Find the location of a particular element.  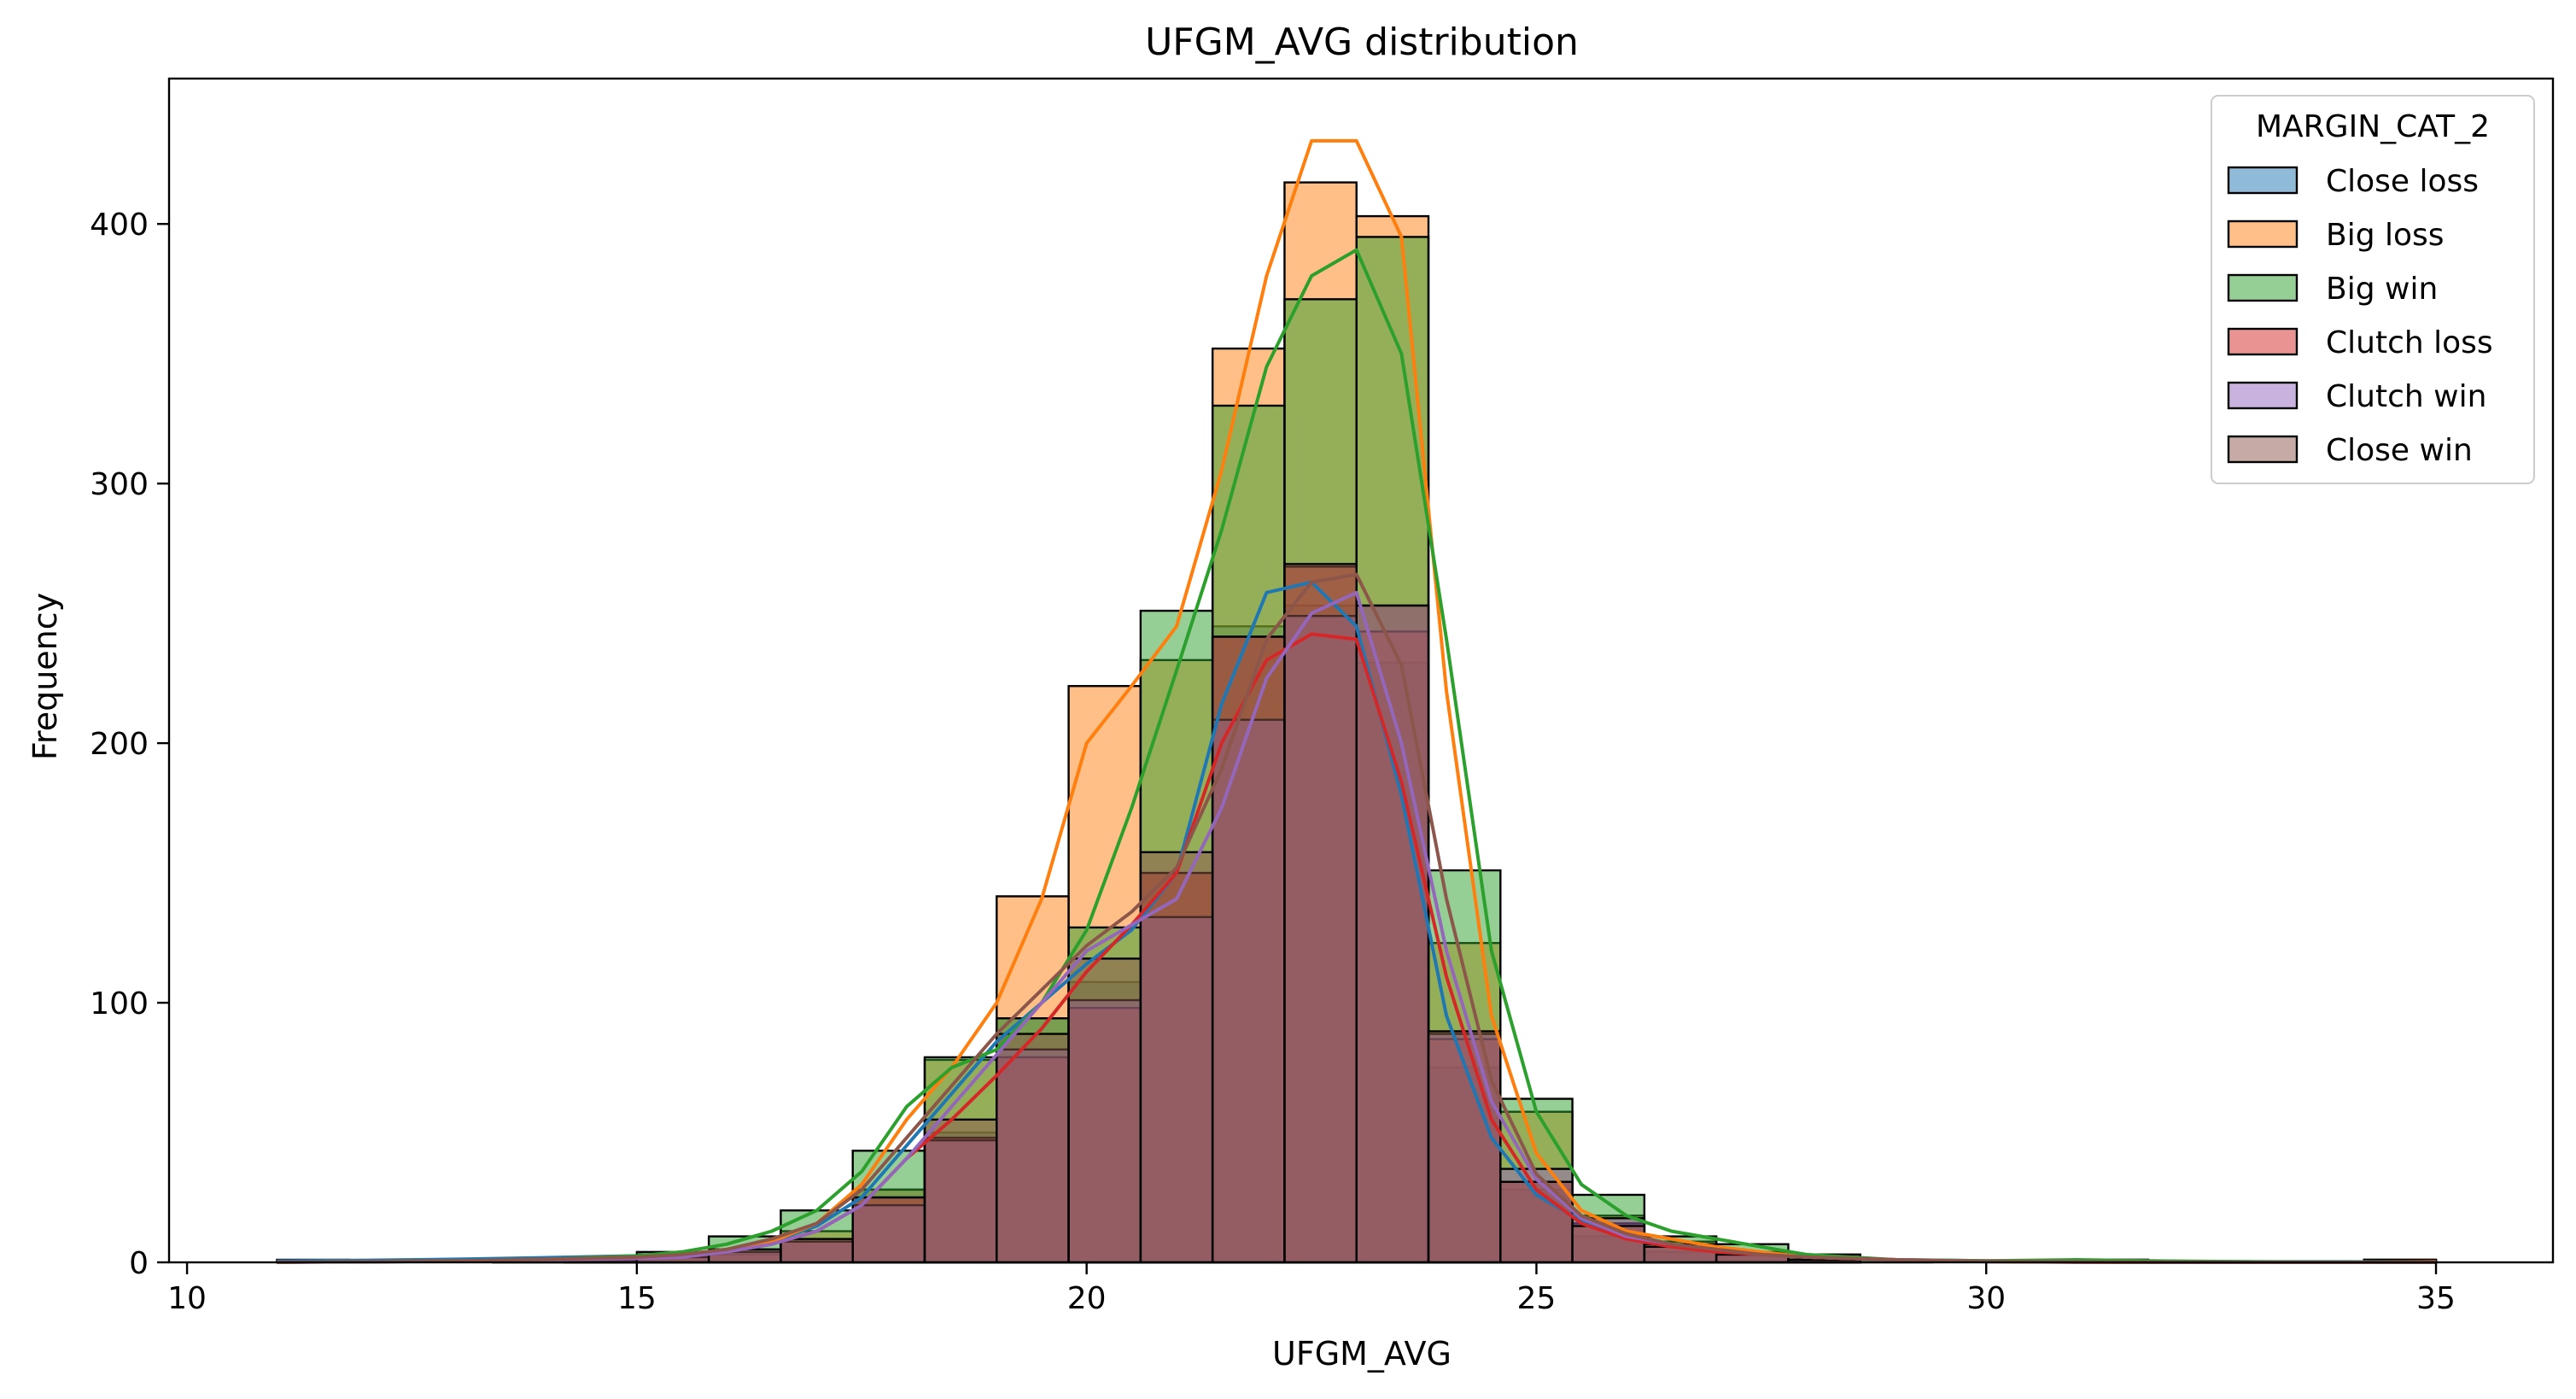

legend-label: Close win is located at coordinates (2399, 450).